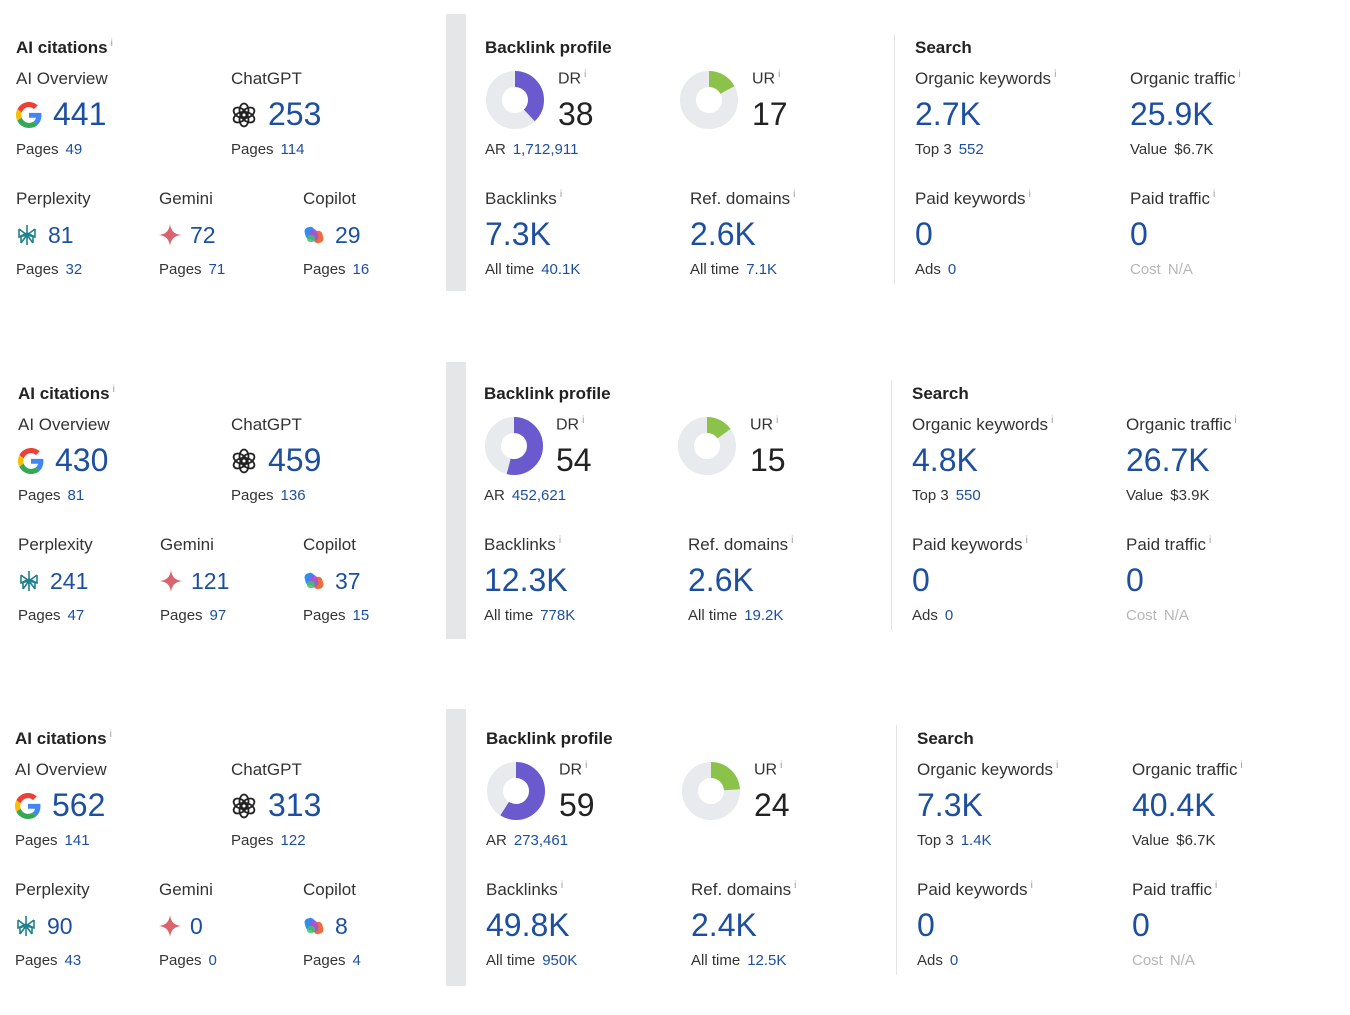  Describe the element at coordinates (526, 580) in the screenshot. I see `backlinks-value: 12.3K` at that location.